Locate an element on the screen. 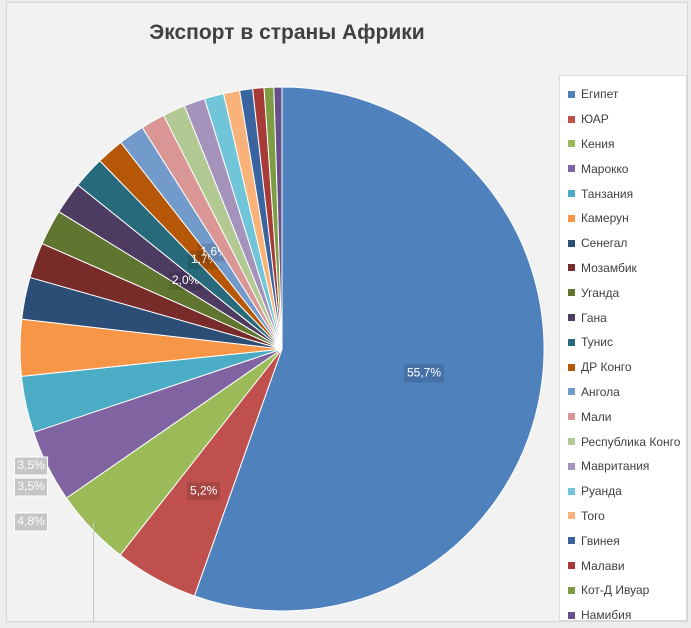 Image resolution: width=691 pixels, height=628 pixels. legend-item-21: Намибия is located at coordinates (623, 615).